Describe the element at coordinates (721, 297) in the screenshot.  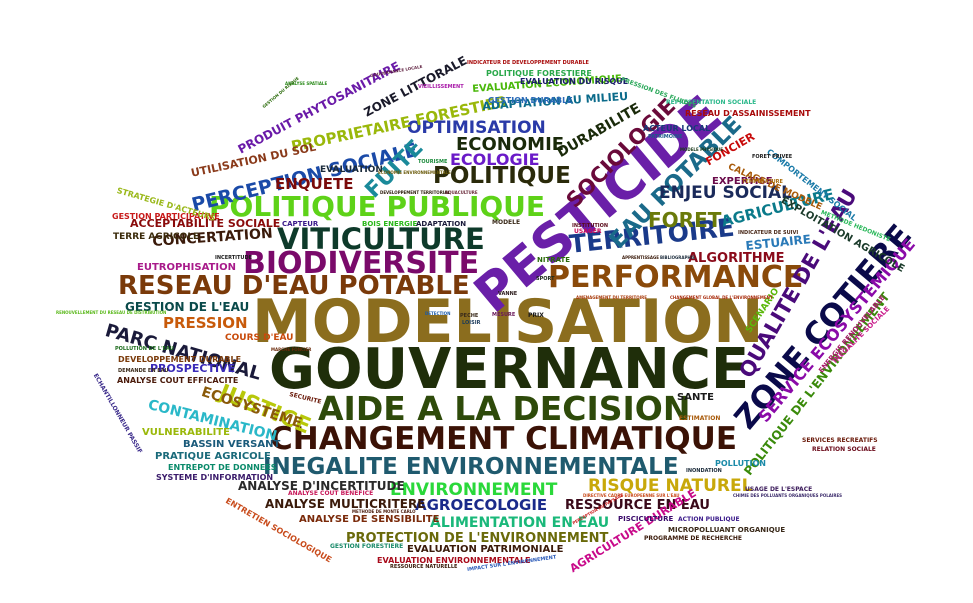
I see `word-changement-global: CHANGEMENT GLOBAL DE L'ENVIRONNEMENT` at that location.